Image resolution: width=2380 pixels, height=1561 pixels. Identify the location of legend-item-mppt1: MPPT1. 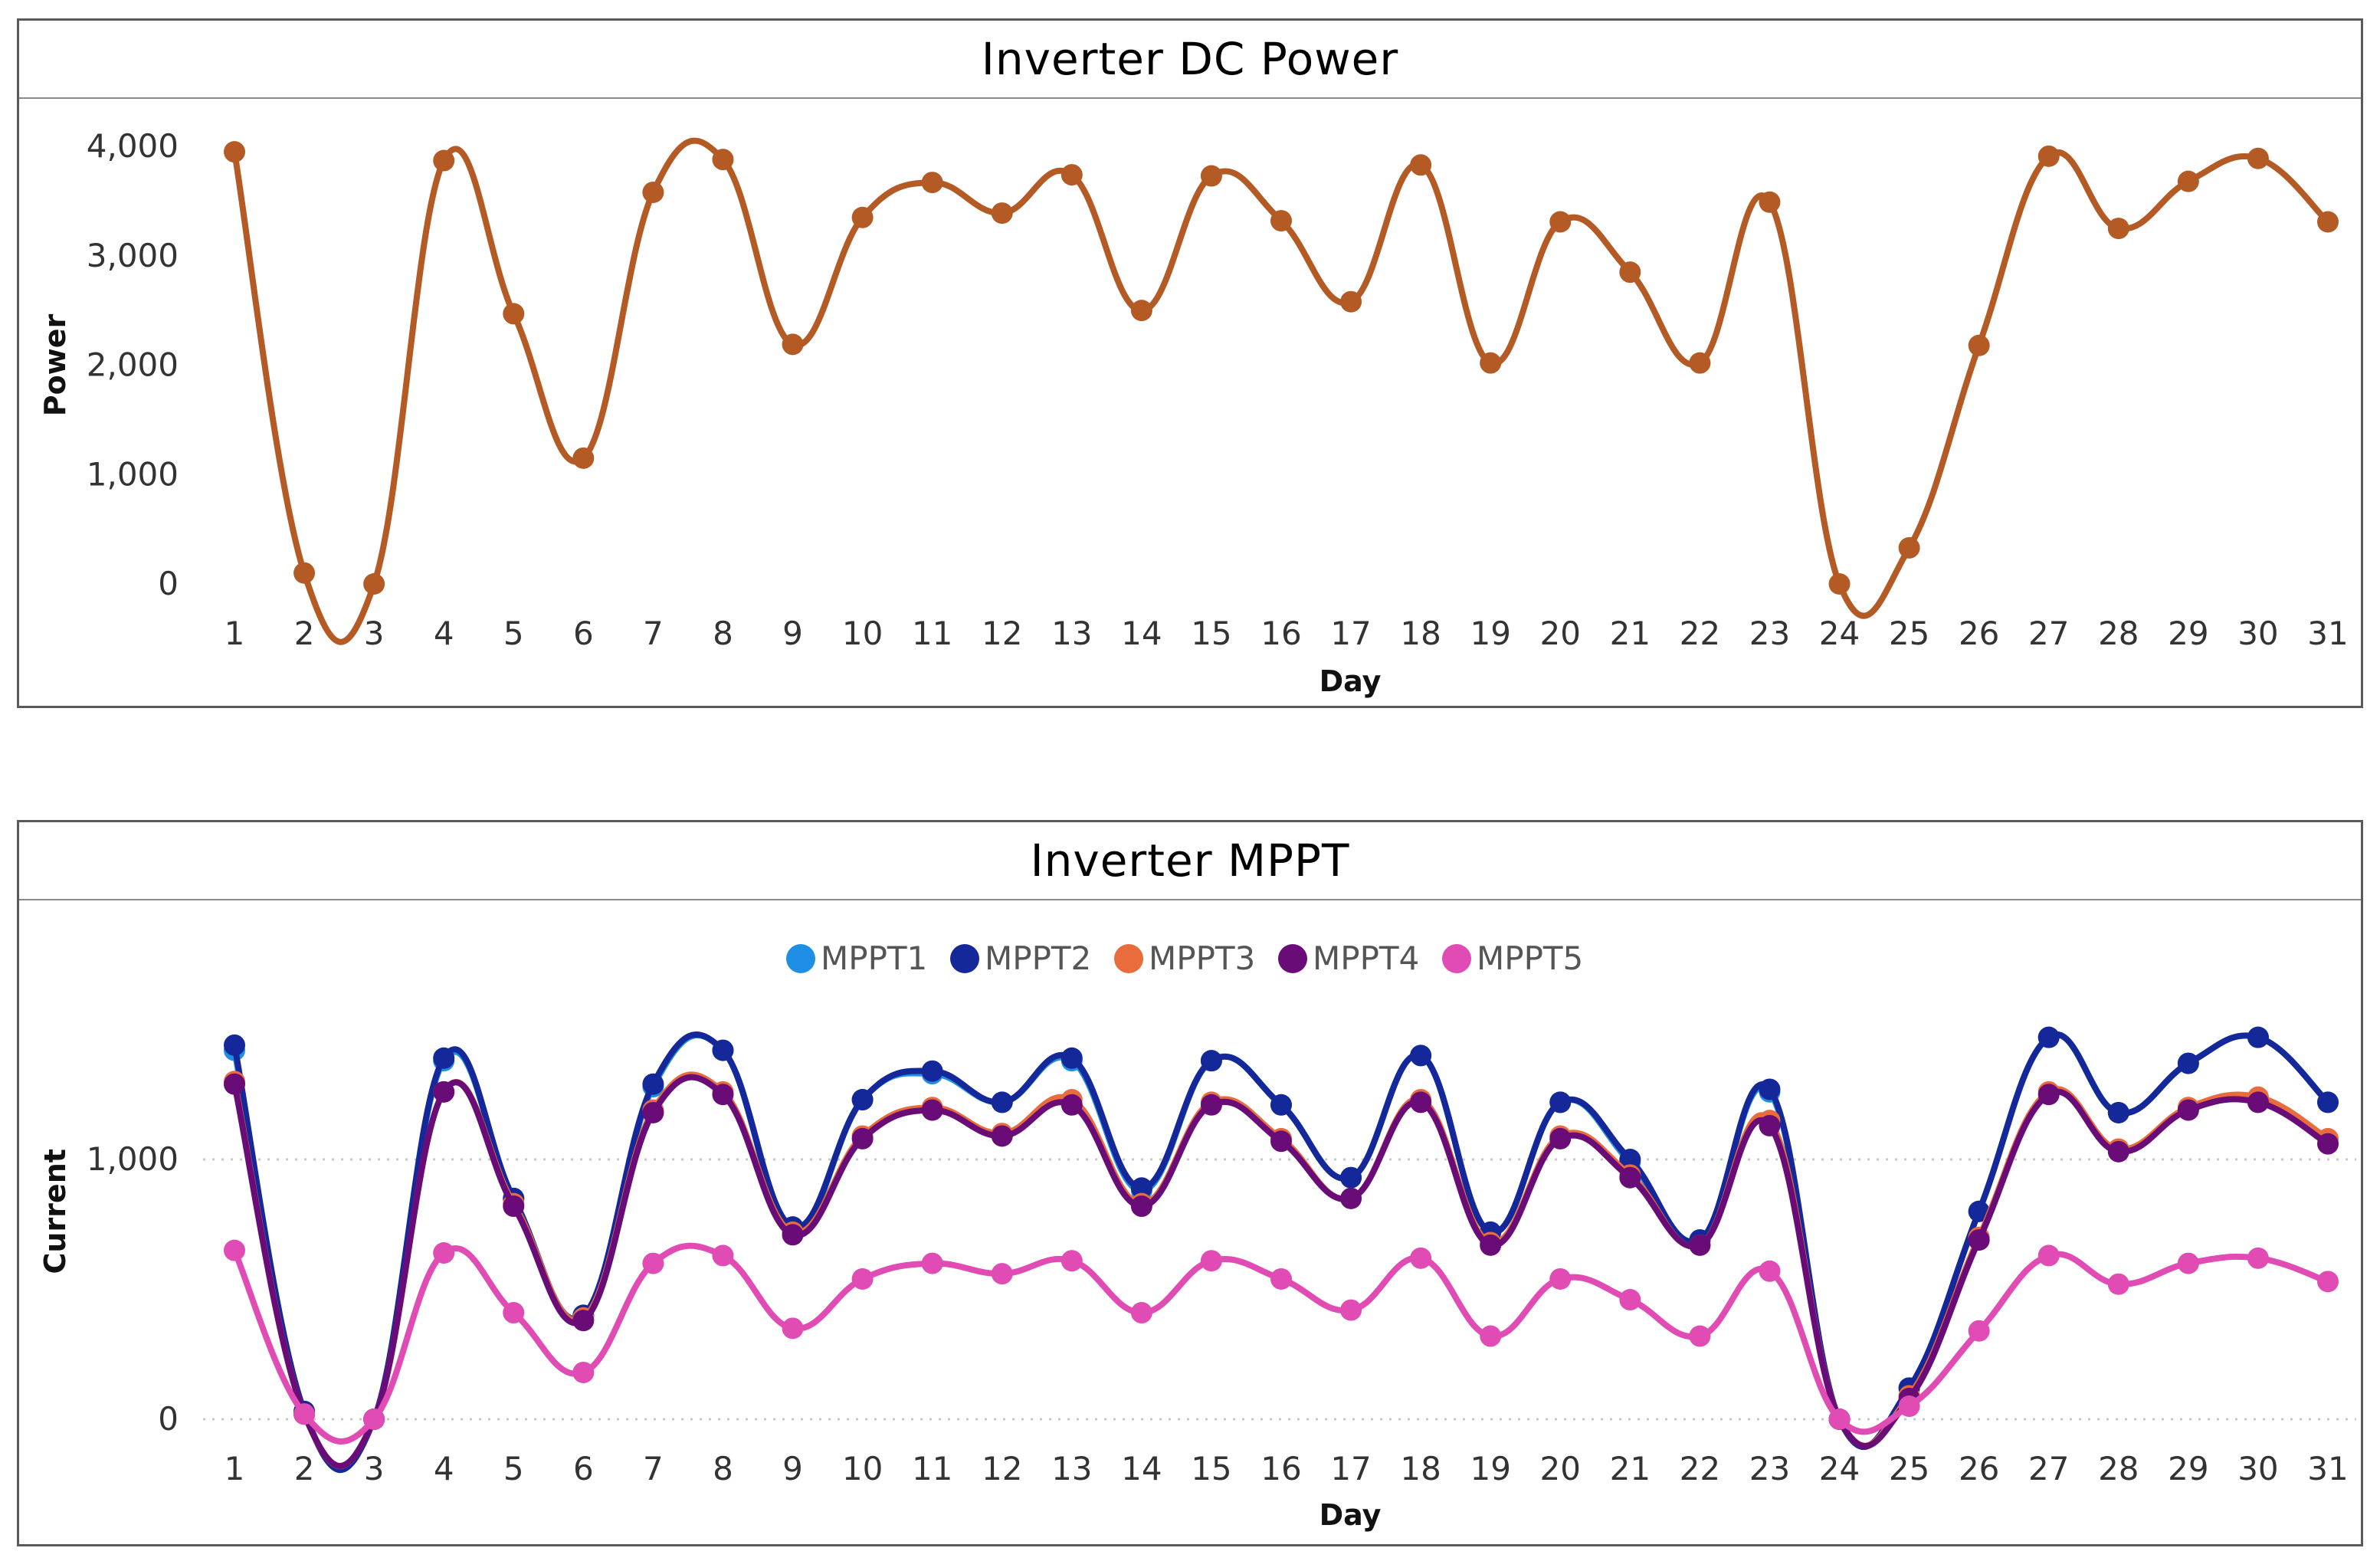
(856, 959).